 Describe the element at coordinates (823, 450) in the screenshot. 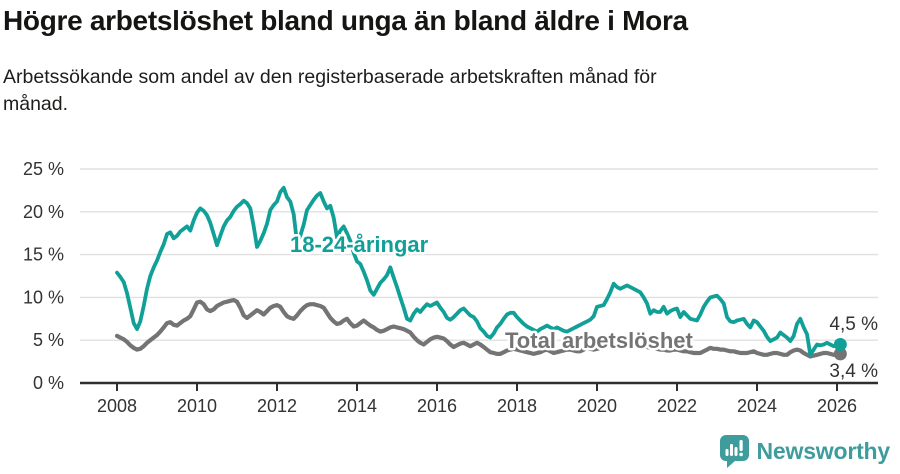

I see `brand-name: Newsworthy` at that location.